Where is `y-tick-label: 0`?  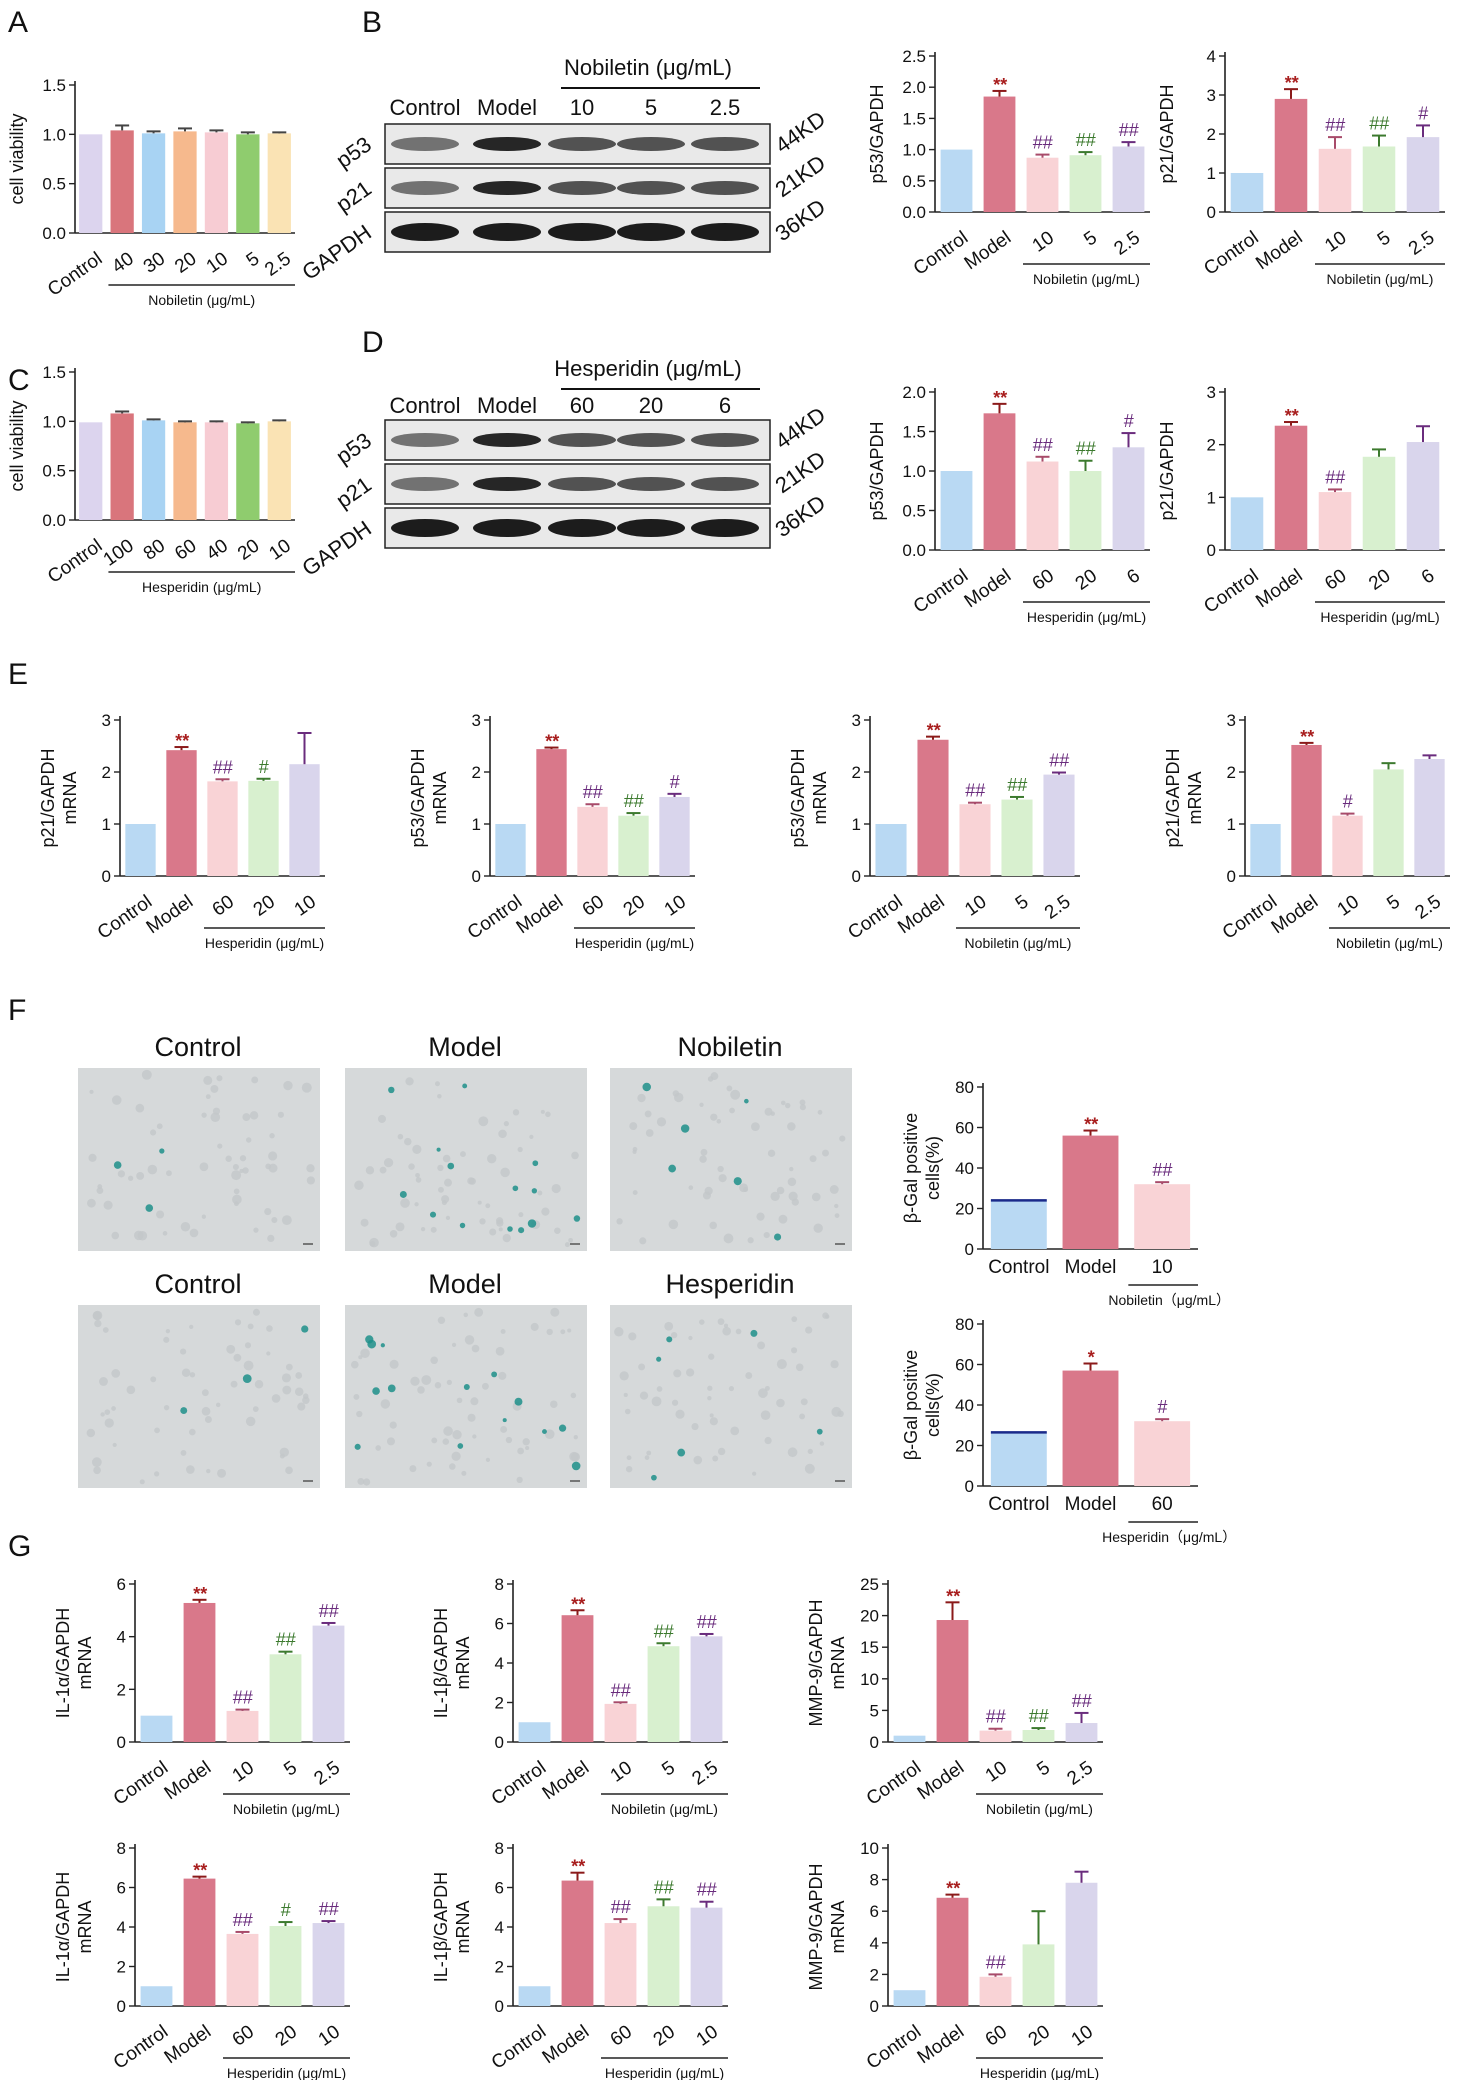
y-tick-label: 0 is located at coordinates (969, 1249).